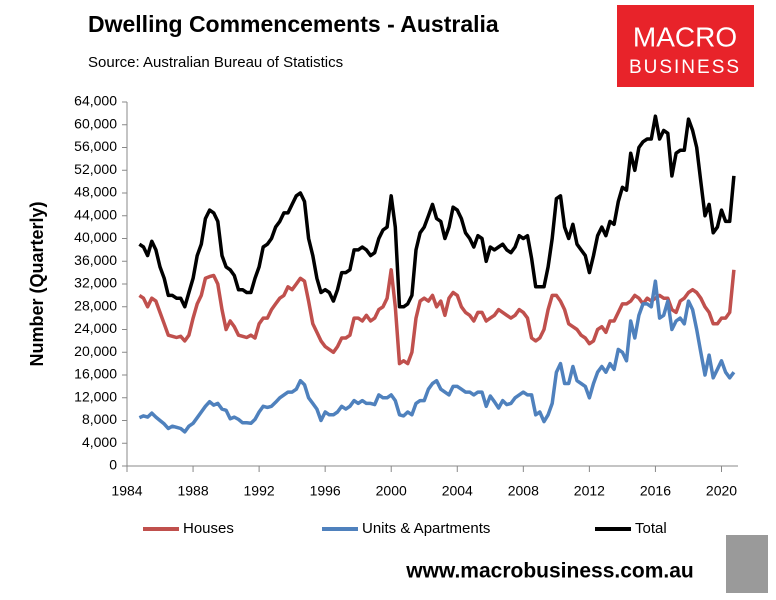  I want to click on chart-title: Dwelling Commencements - Australia, so click(293, 24).